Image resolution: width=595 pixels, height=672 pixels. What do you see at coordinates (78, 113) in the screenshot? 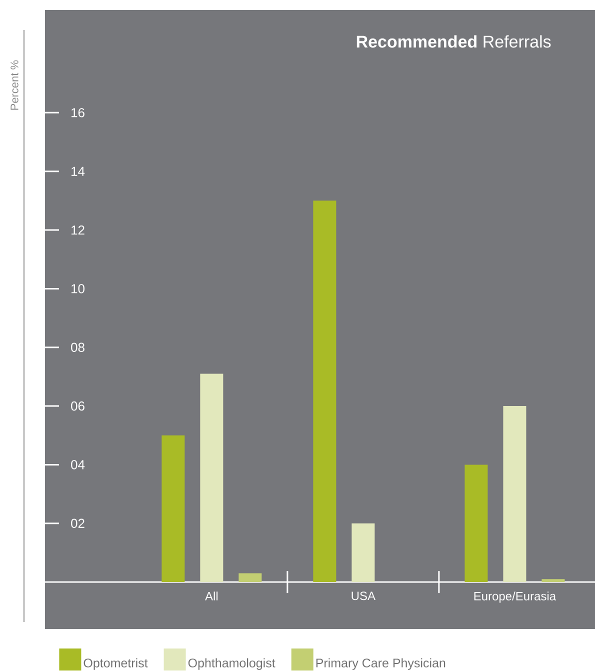
I see `y-tick-label: 16` at bounding box center [78, 113].